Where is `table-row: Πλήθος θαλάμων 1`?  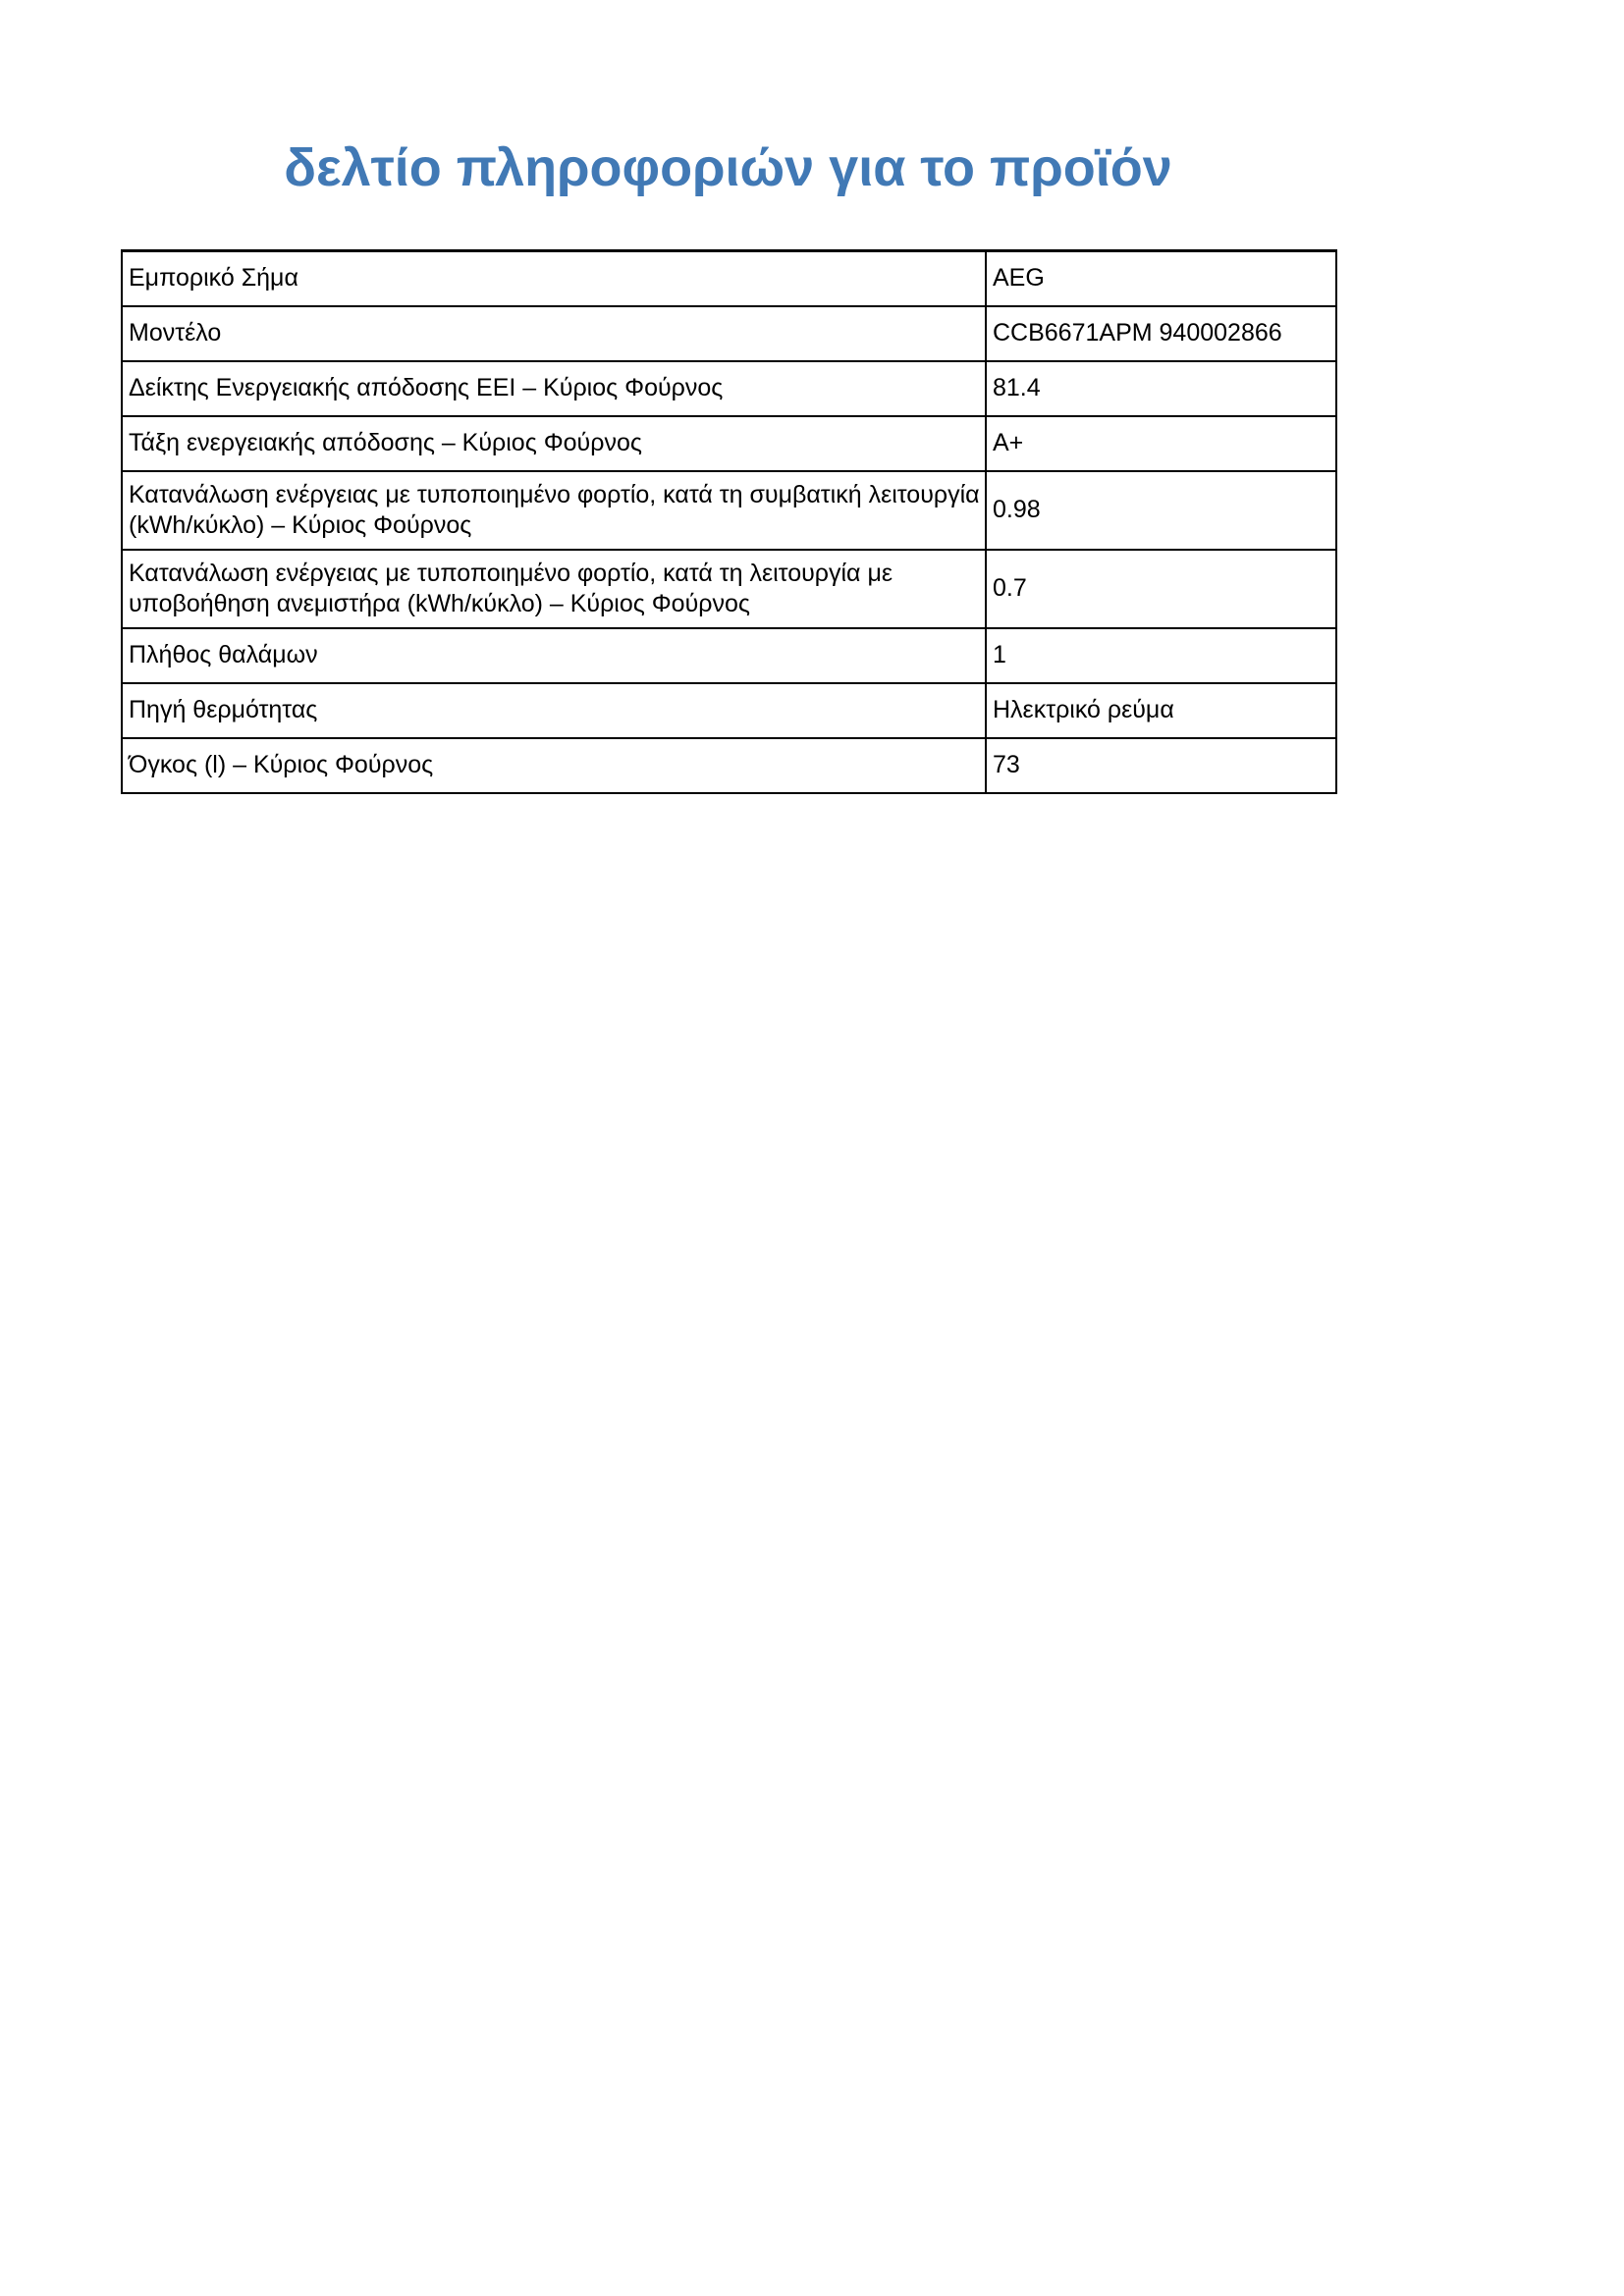 table-row: Πλήθος θαλάμων 1 is located at coordinates (729, 655).